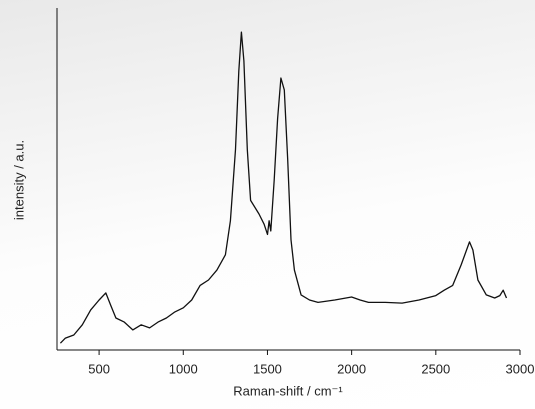  Describe the element at coordinates (99, 368) in the screenshot. I see `x-tick-label: 500` at that location.